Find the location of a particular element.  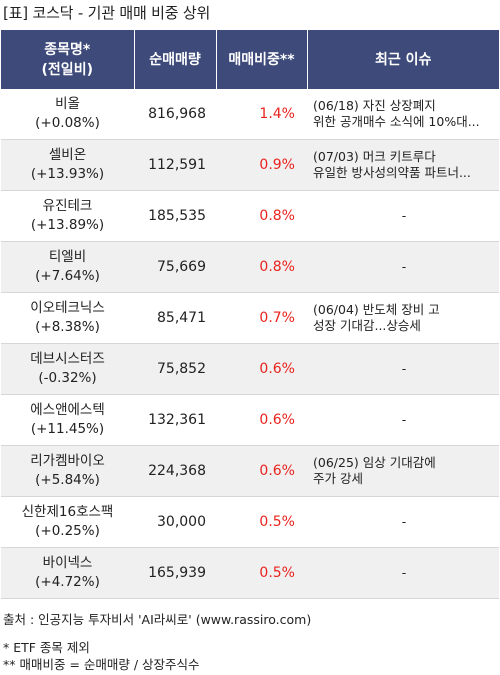

net-volume: 816,968 is located at coordinates (175, 114).